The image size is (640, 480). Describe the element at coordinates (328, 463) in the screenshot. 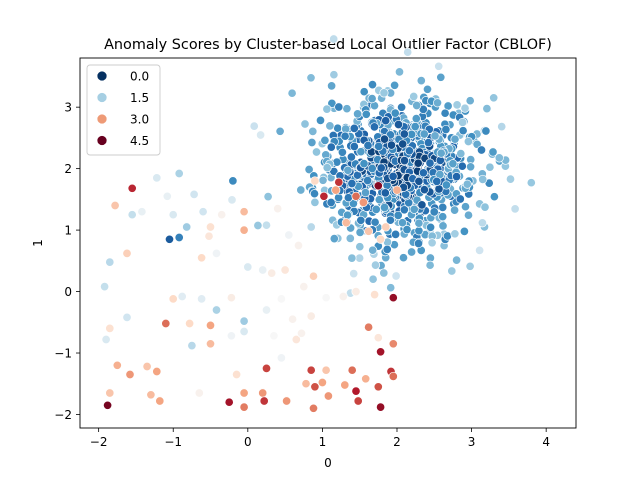

I see `x-axis-label: 0` at that location.